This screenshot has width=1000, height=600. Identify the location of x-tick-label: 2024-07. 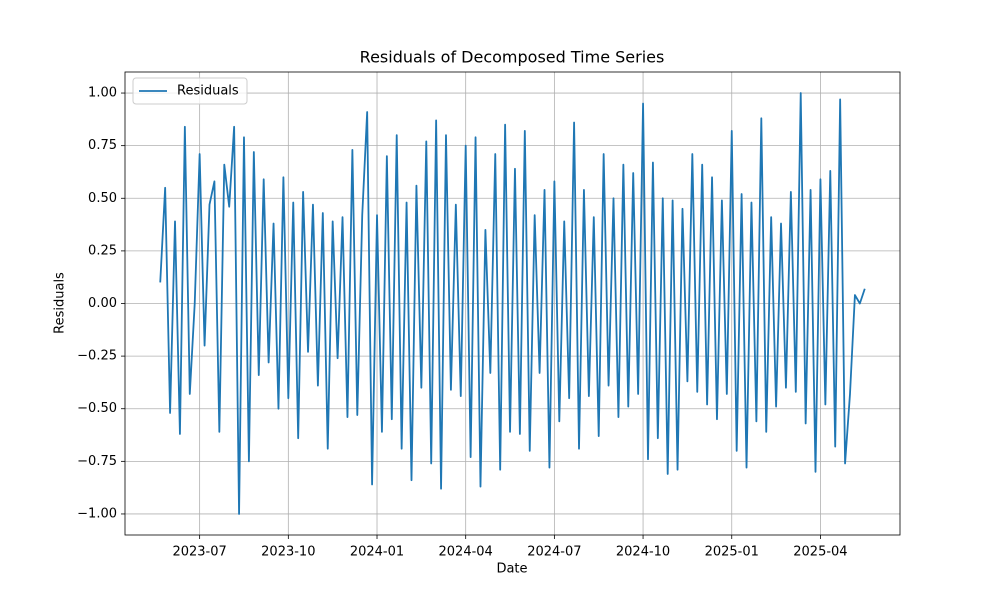
(554, 552).